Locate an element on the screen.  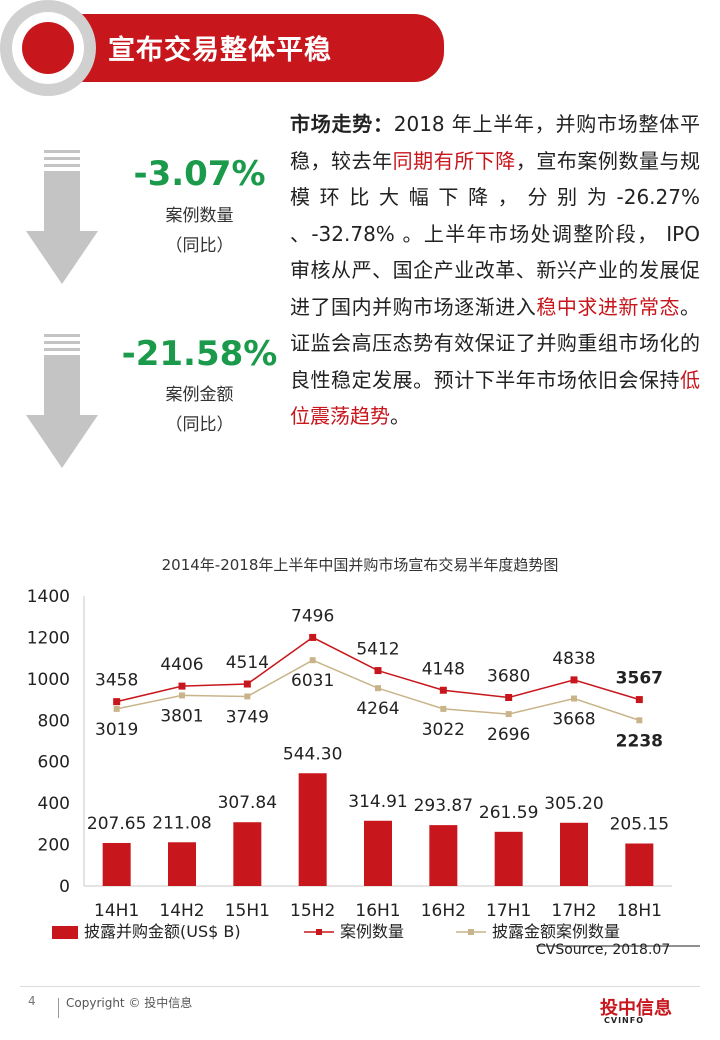
case-amount-sub: （同比） is located at coordinates (199, 425).